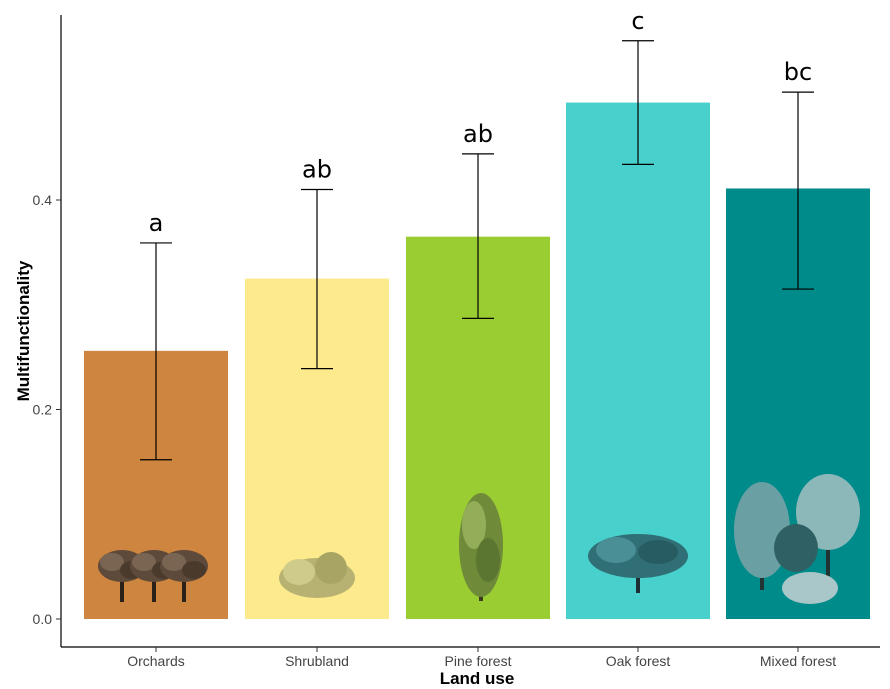 The height and width of the screenshot is (689, 890). Describe the element at coordinates (477, 678) in the screenshot. I see `x-axis-title: Land use` at that location.